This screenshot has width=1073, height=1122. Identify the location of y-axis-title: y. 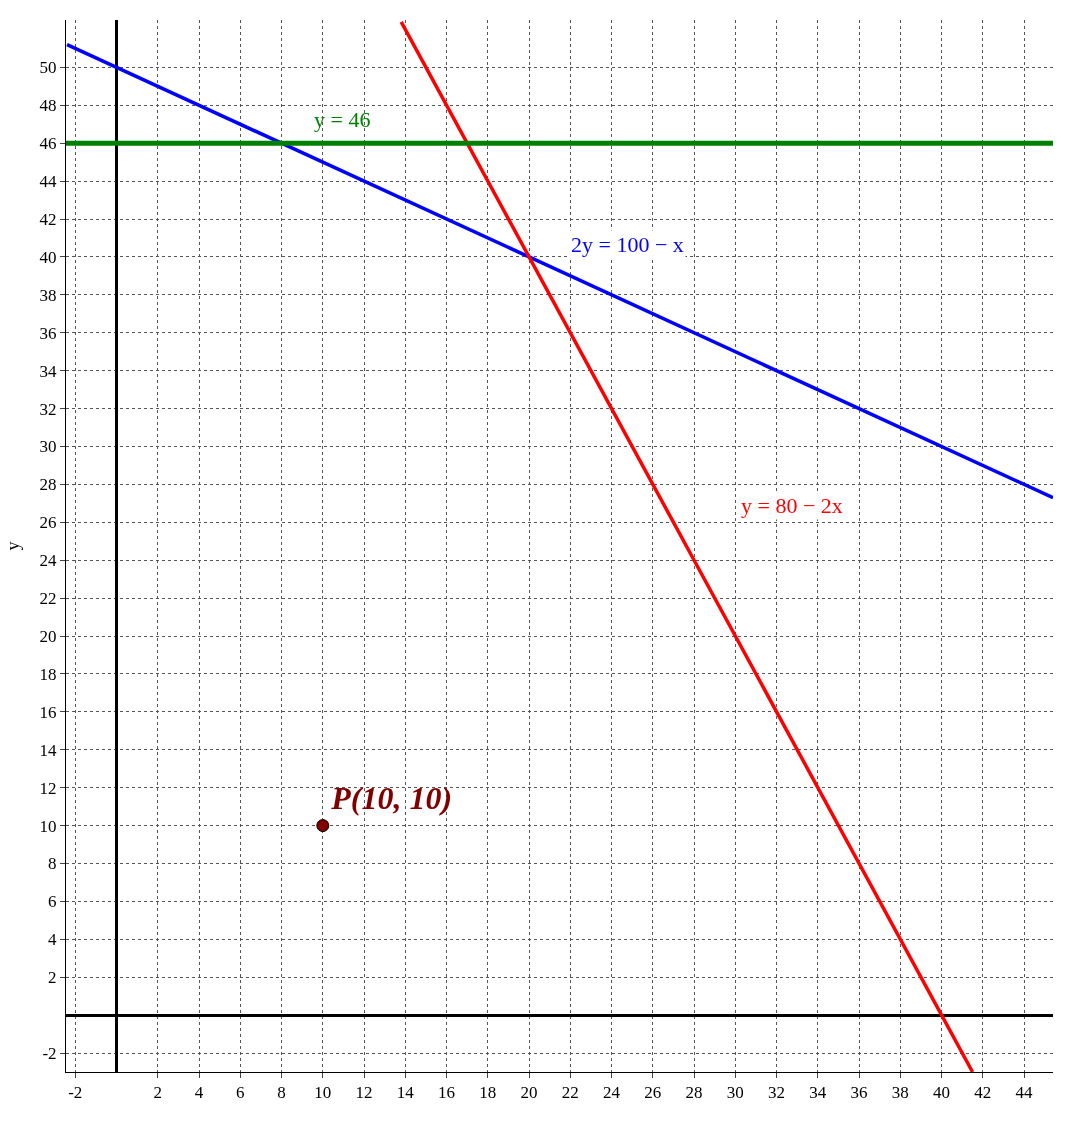
(12, 546).